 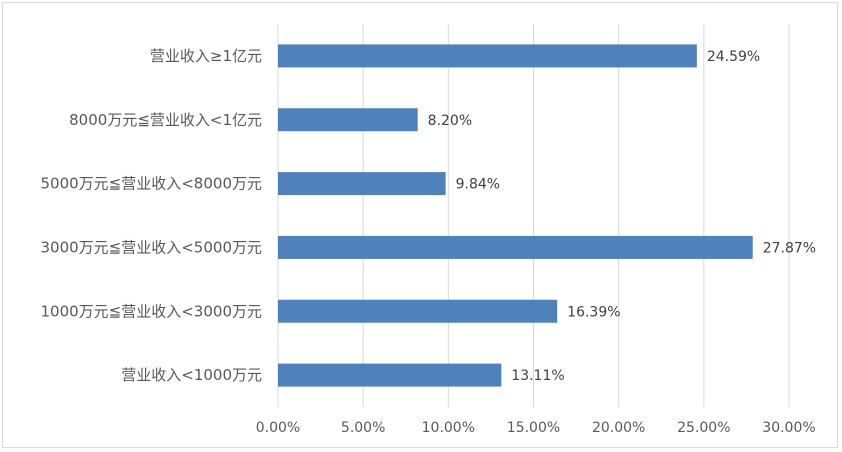 I want to click on data-label: 8.20%, so click(x=450, y=121).